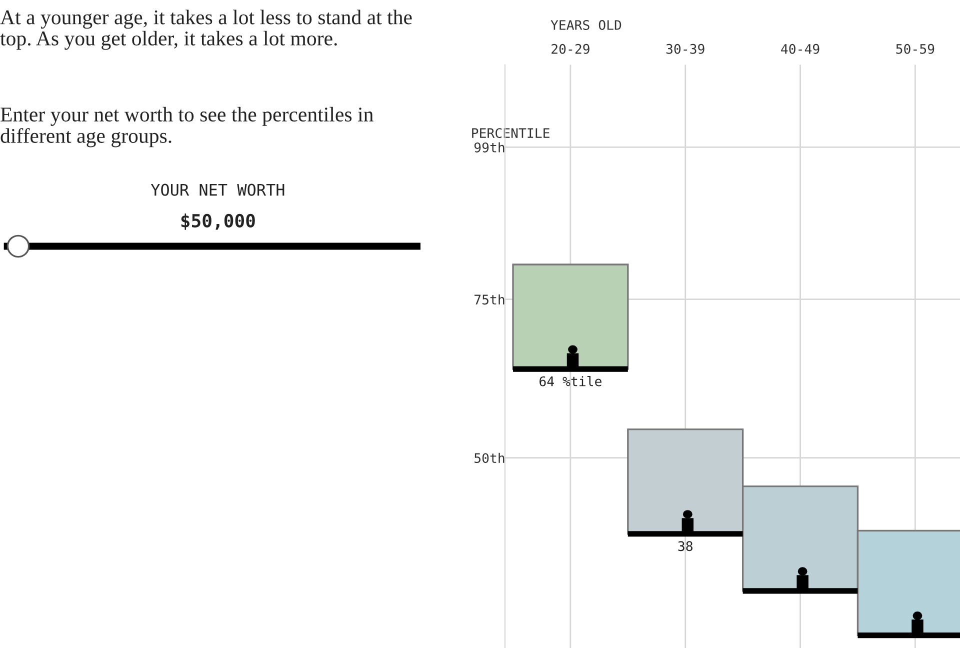 The height and width of the screenshot is (648, 960). I want to click on text: Enter your net worth to see the percentiles in different age groups., so click(187, 127).